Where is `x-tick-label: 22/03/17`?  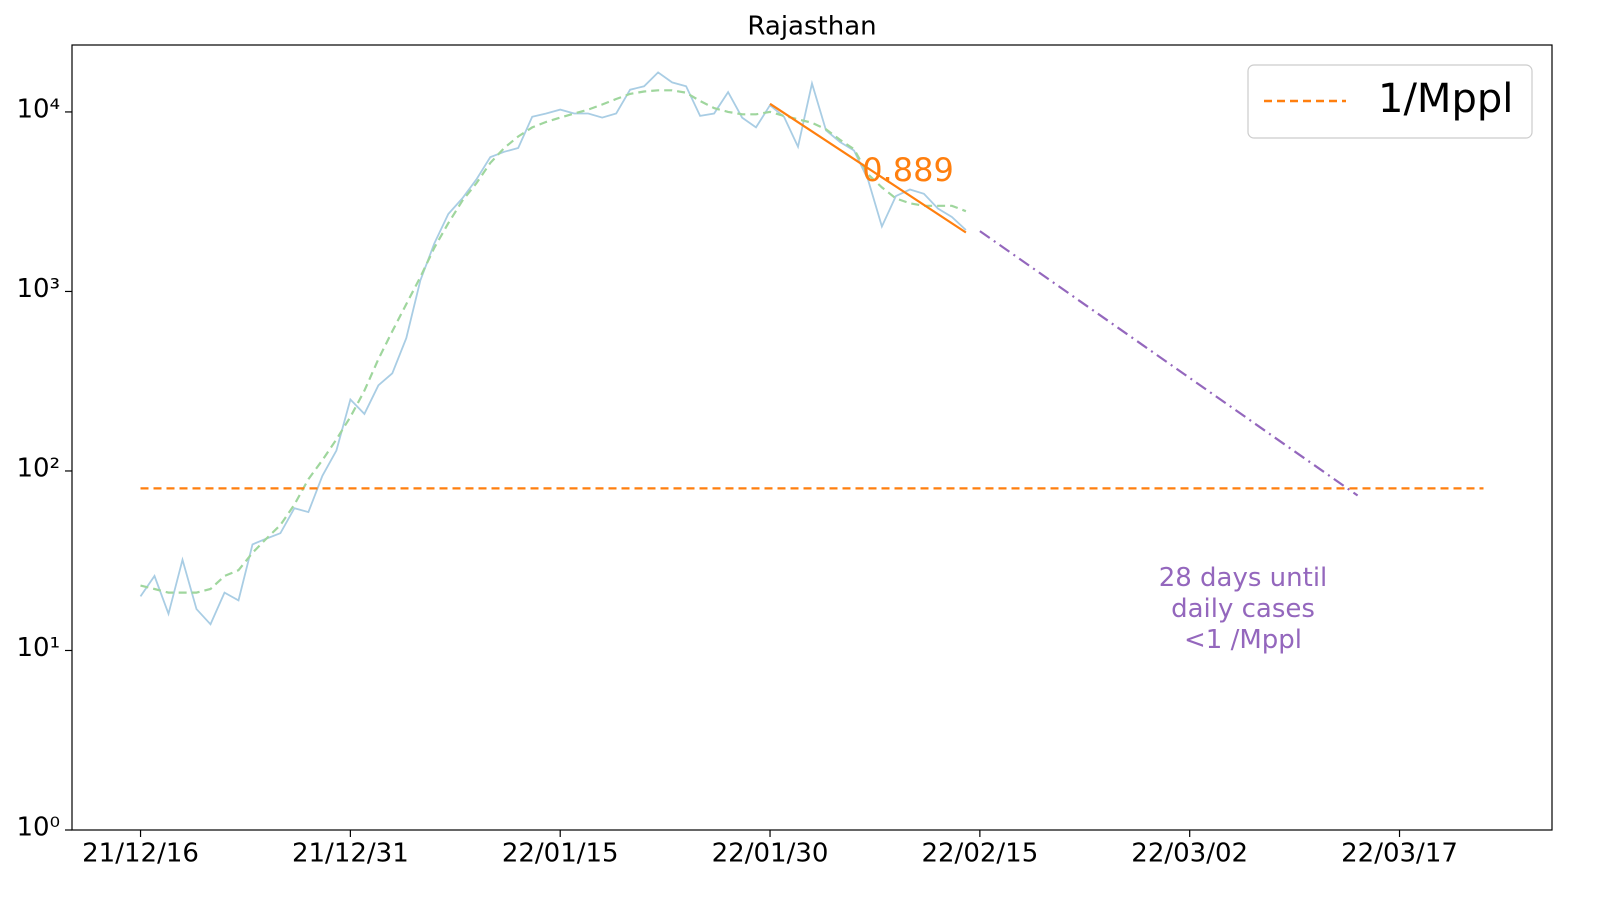 x-tick-label: 22/03/17 is located at coordinates (1399, 854).